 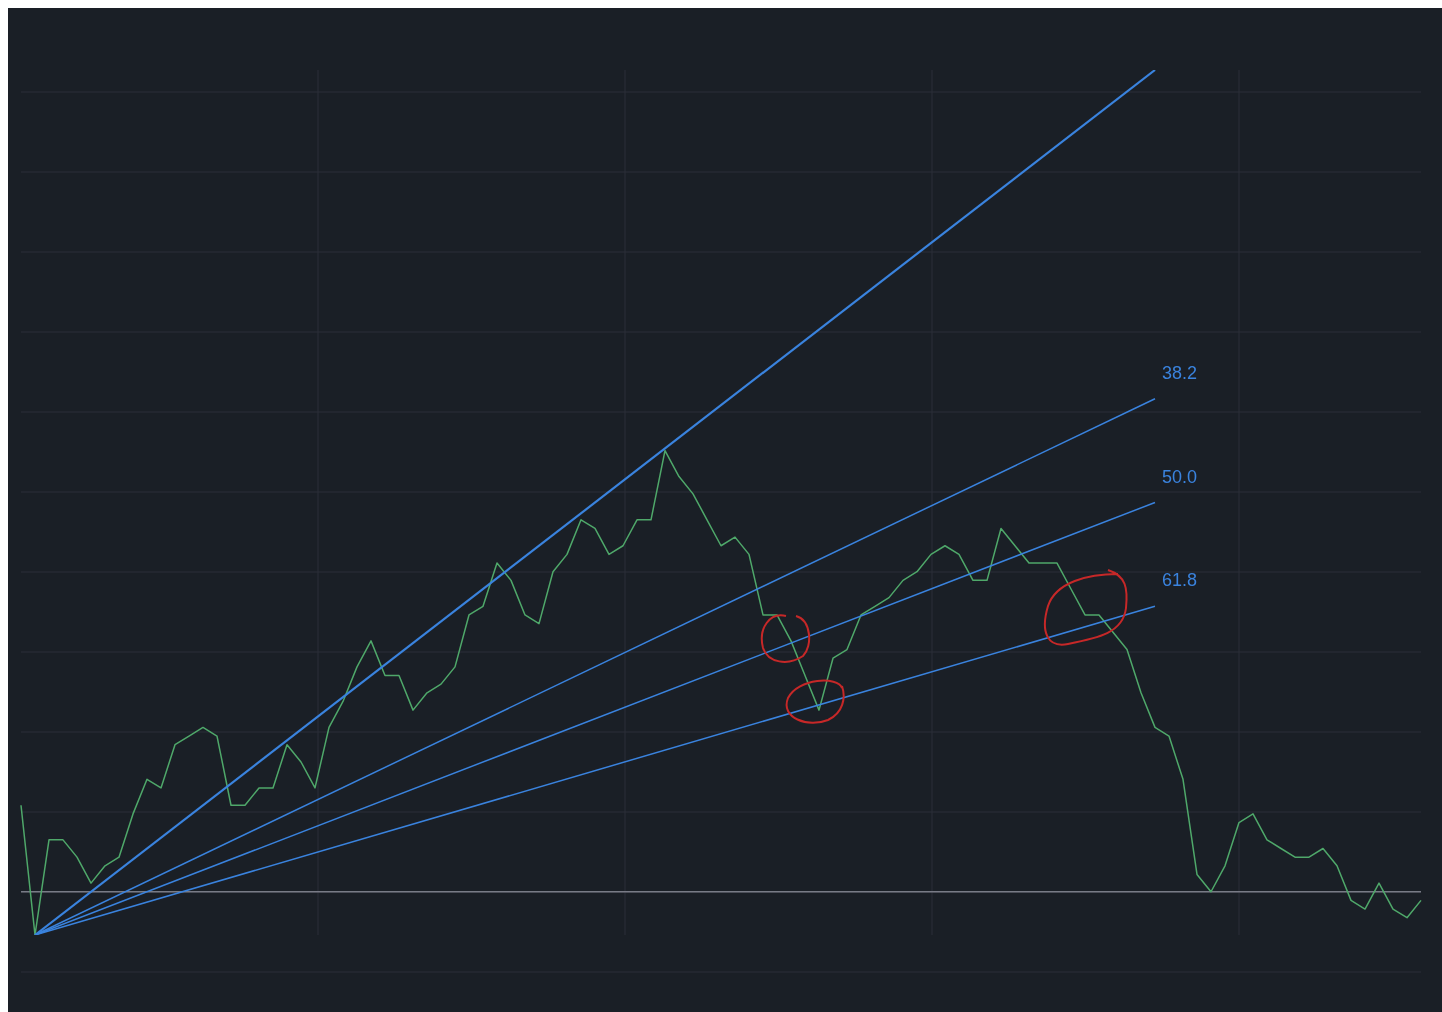 I want to click on series-label: 50.0, so click(x=1180, y=476).